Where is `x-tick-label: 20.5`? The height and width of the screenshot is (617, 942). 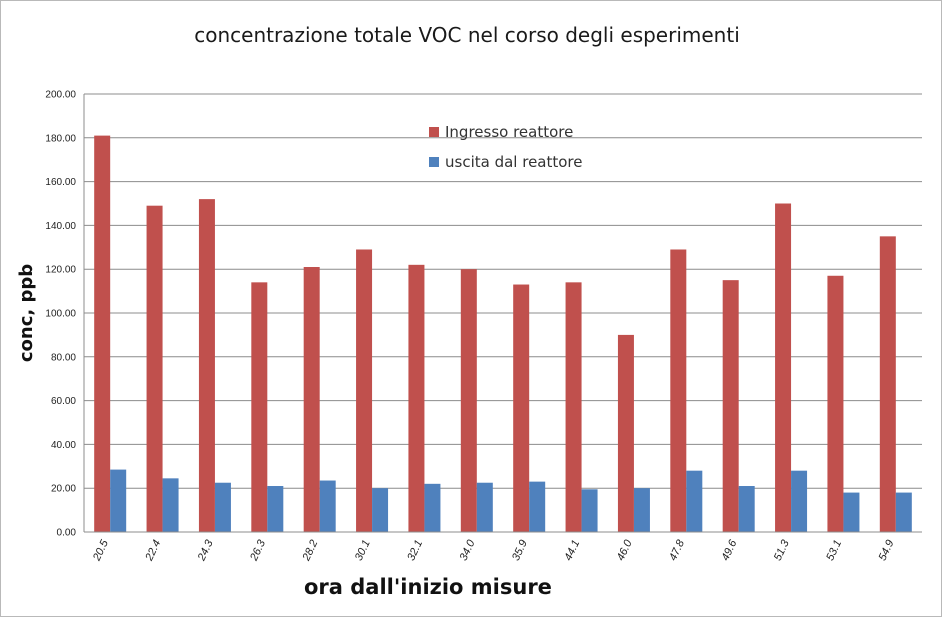
x-tick-label: 20.5 is located at coordinates (101, 550).